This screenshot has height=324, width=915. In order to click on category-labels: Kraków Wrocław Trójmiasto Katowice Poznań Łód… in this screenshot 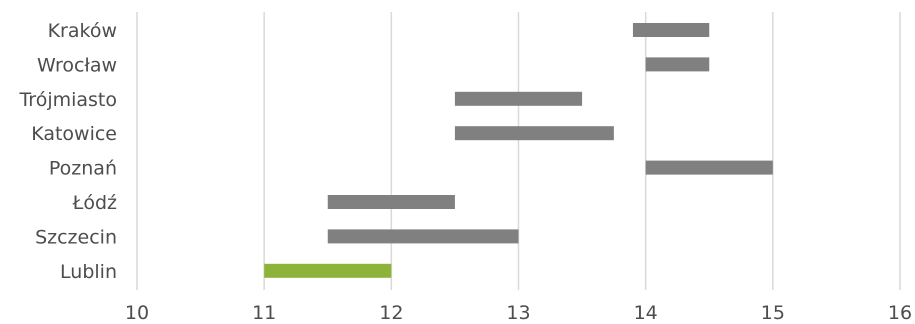, I will do `click(67, 151)`.